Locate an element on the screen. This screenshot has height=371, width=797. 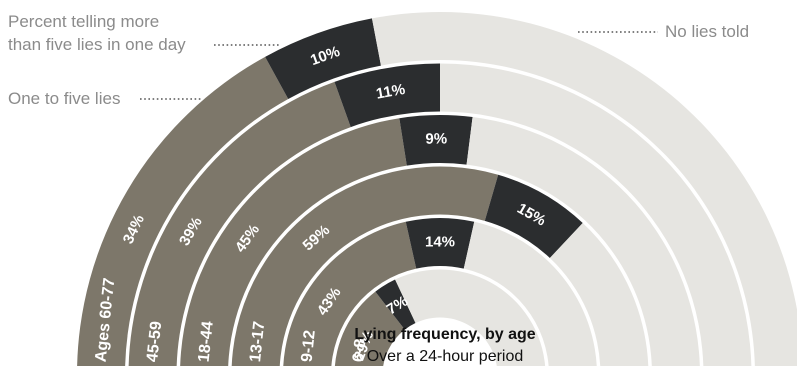
legend-more-than-five-line1: Percent telling more is located at coordinates (83, 21).